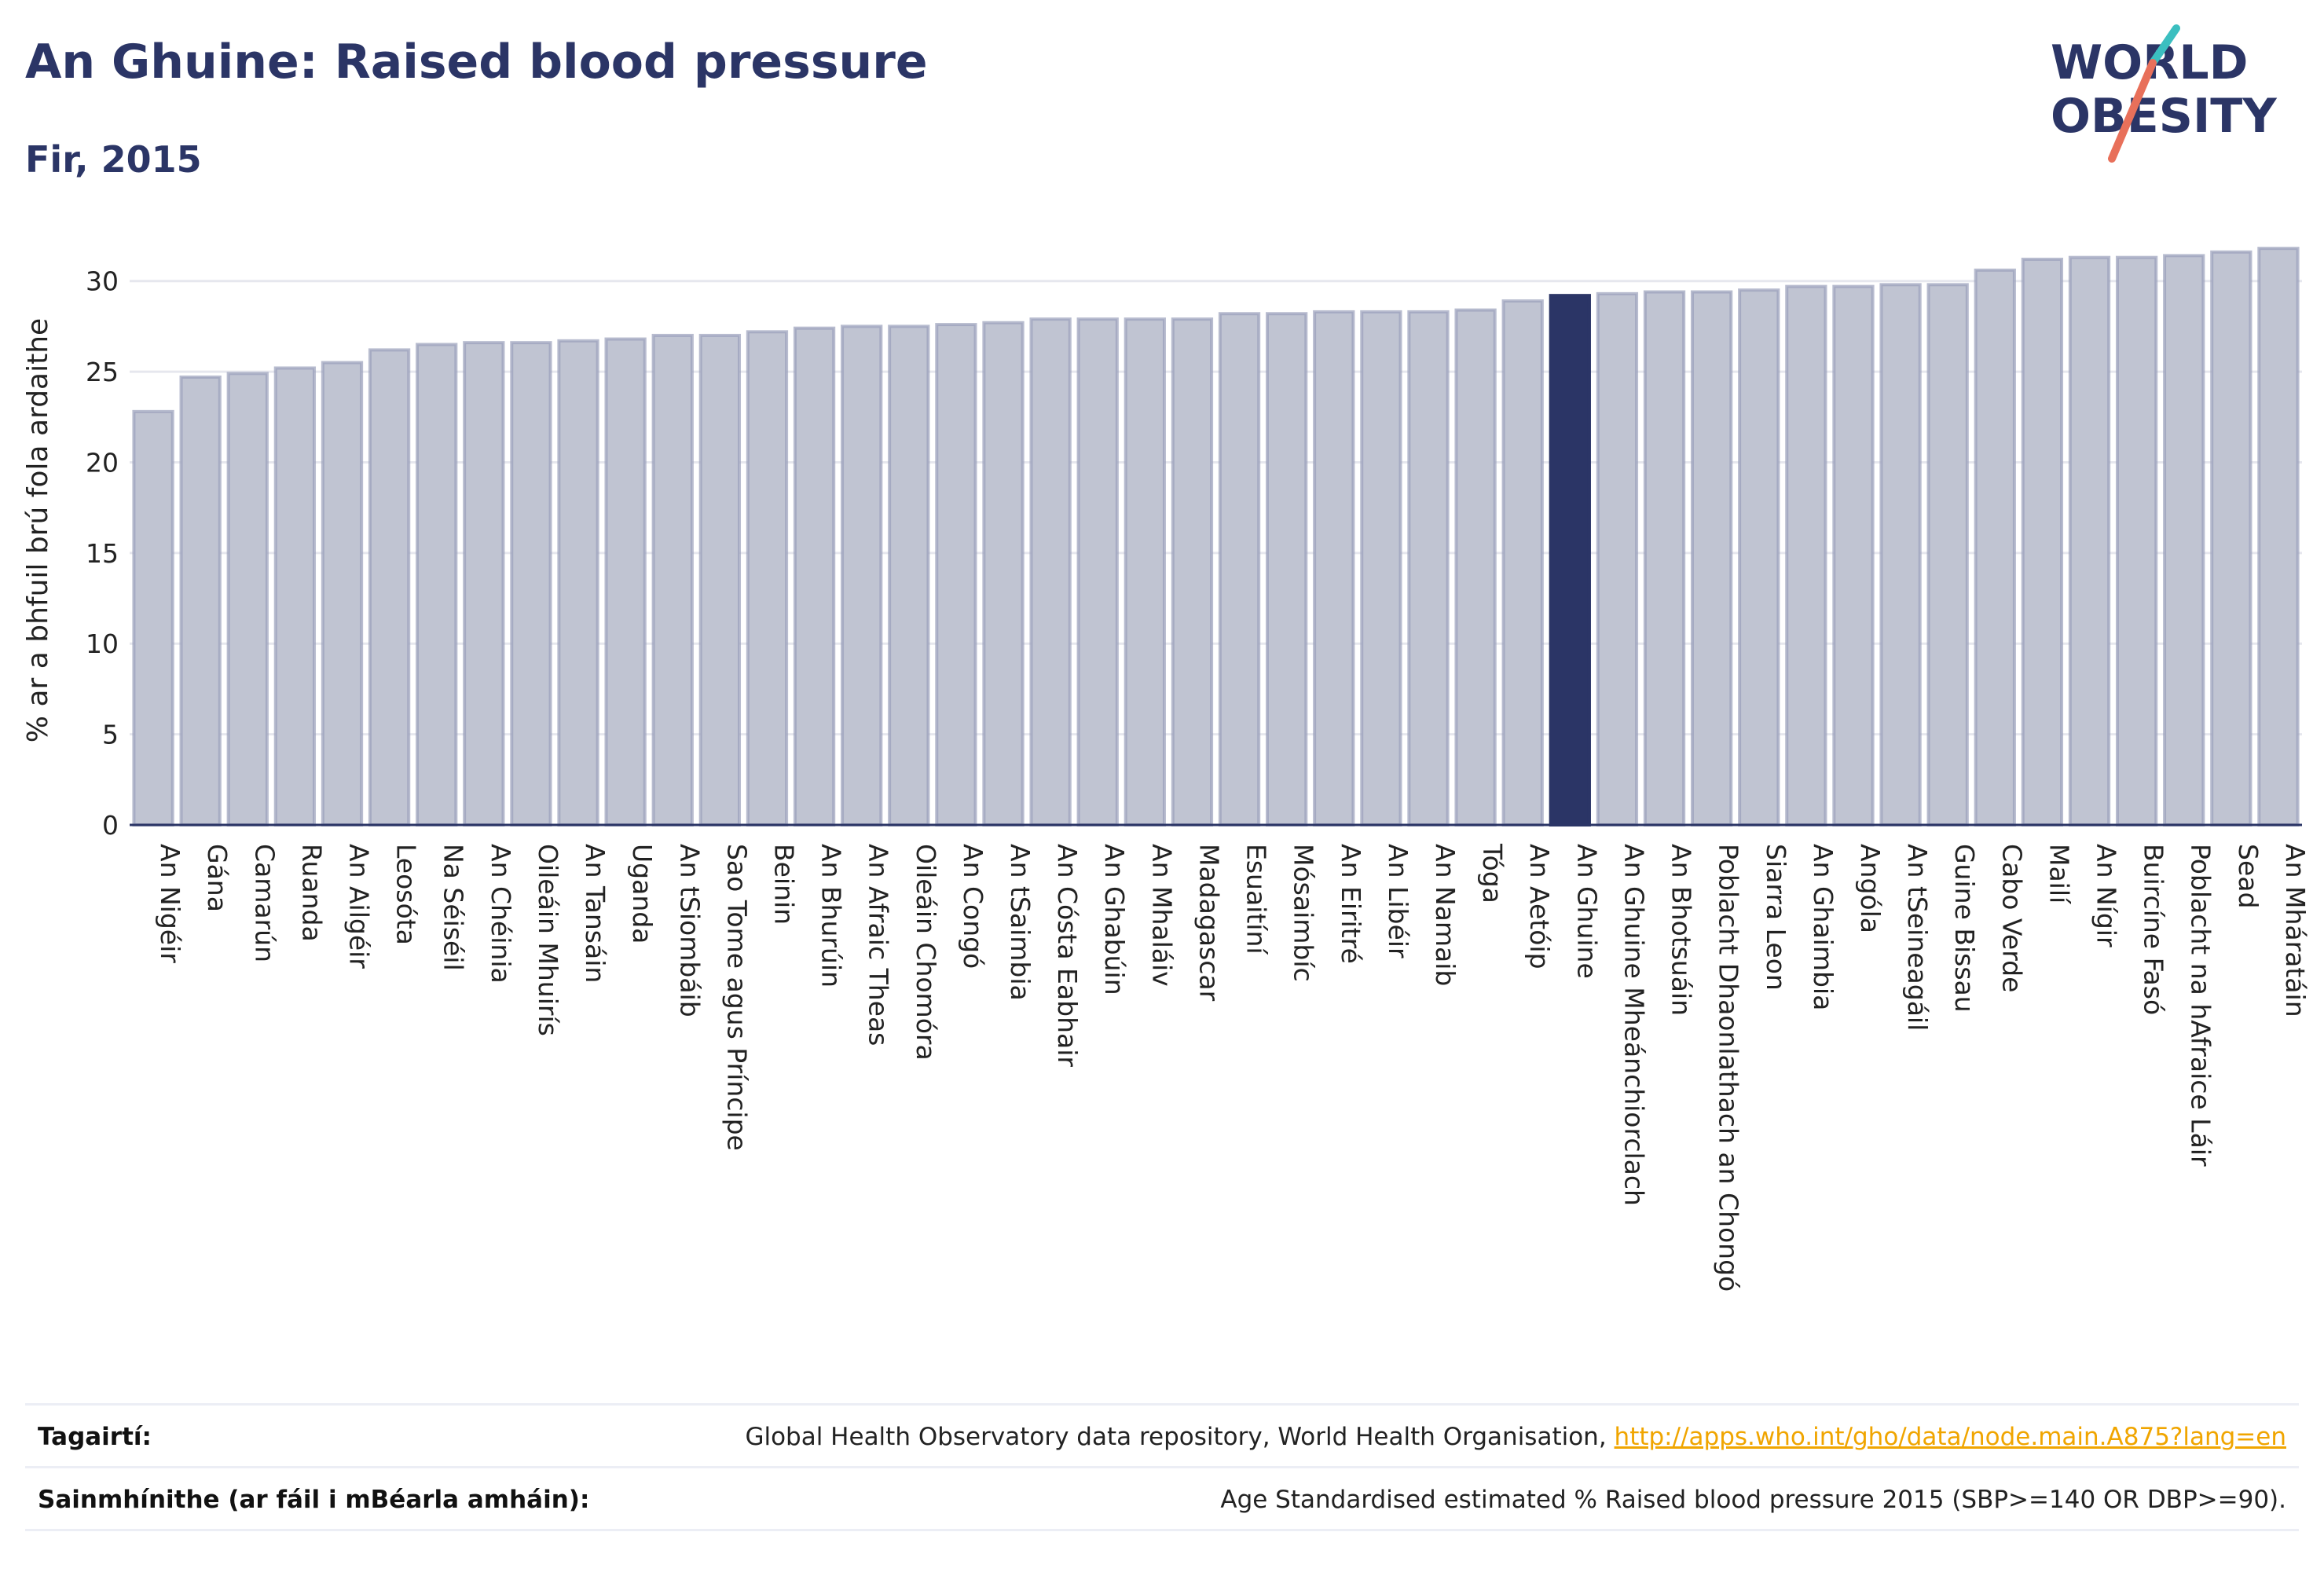  I want to click on x-tick-label: An Congó, so click(973, 906).